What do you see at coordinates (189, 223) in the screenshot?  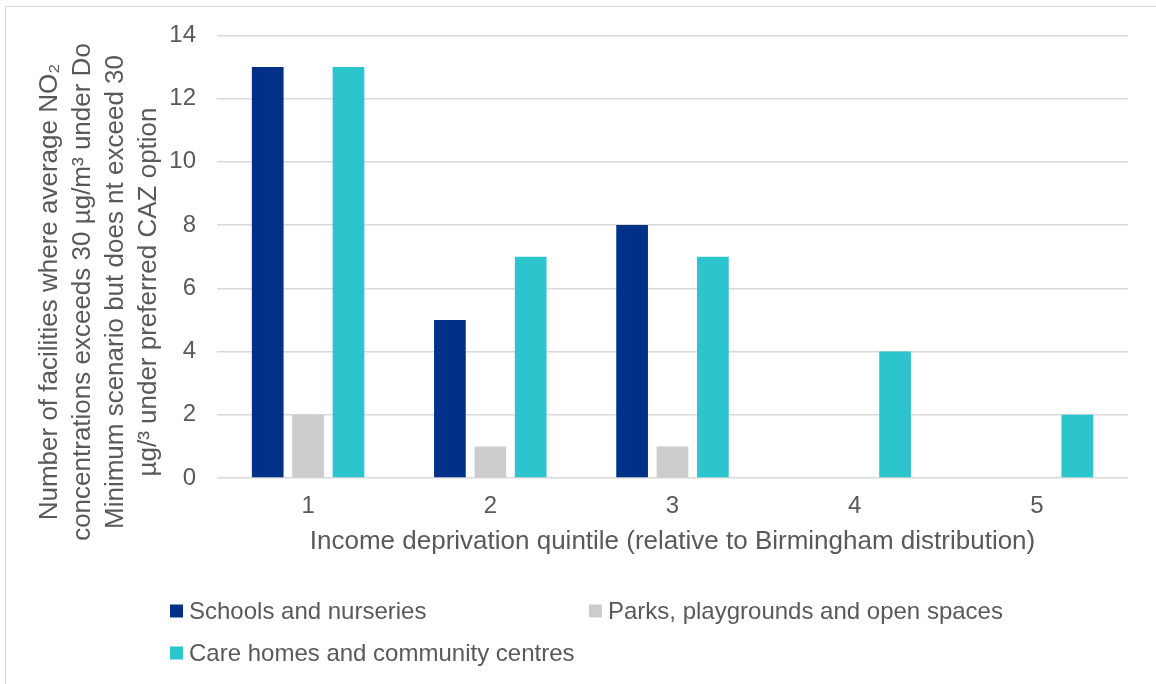 I see `y-tick-label: 8` at bounding box center [189, 223].